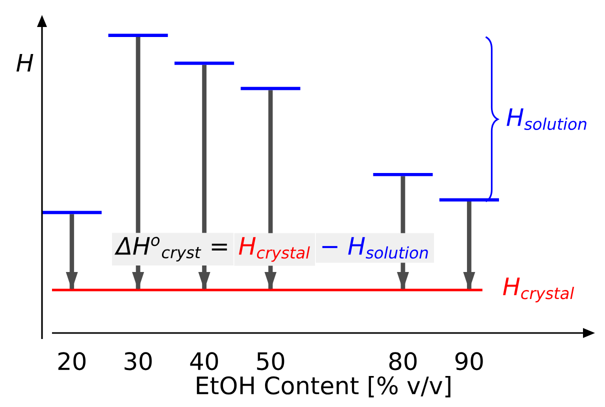 This screenshot has width=605, height=407. Describe the element at coordinates (138, 361) in the screenshot. I see `x-tick-label: 30` at that location.